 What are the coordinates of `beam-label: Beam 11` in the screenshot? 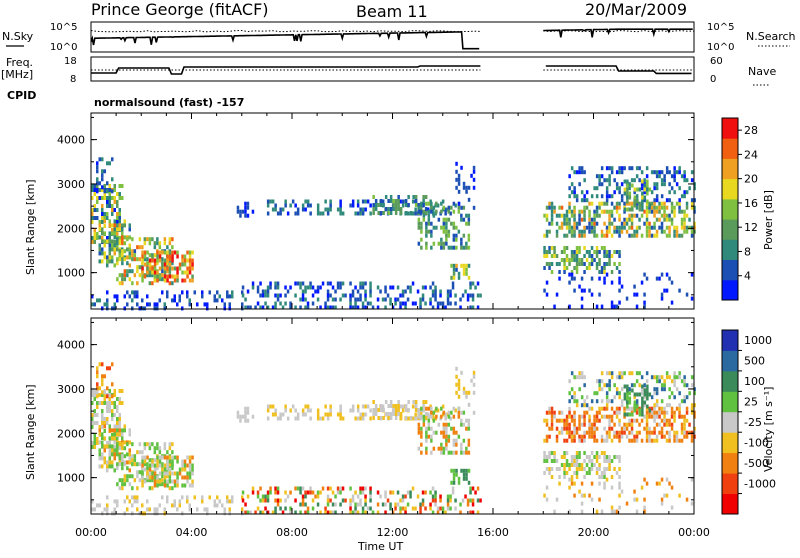 It's located at (392, 11).